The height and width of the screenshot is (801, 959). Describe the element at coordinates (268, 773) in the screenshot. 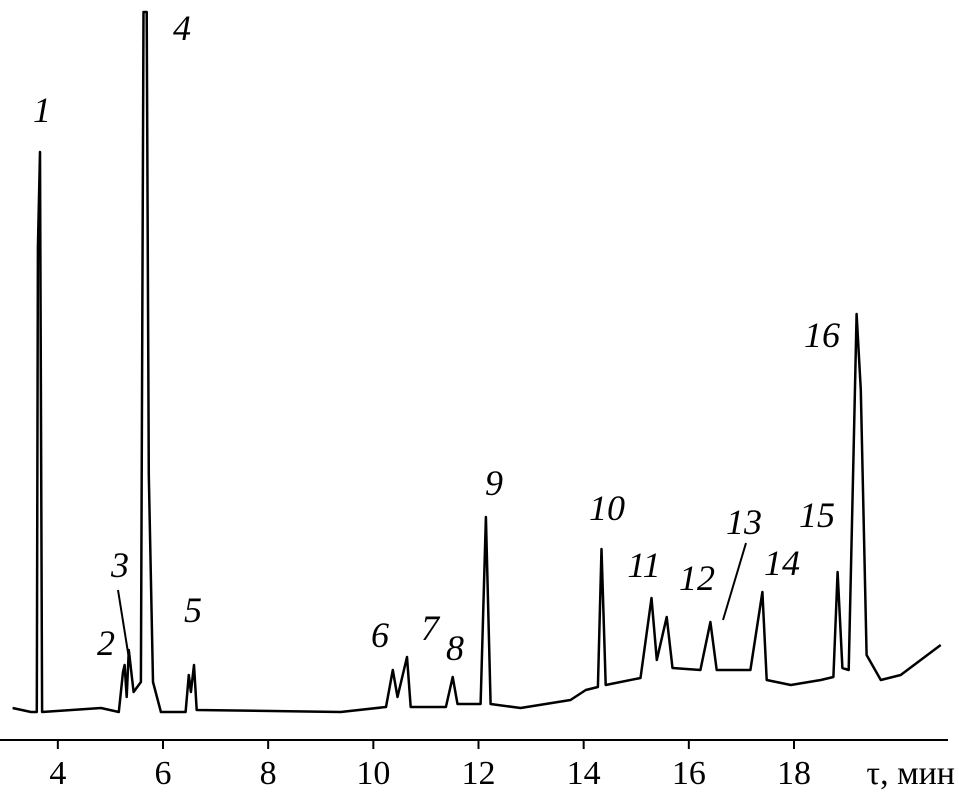

I see `x-tick-label: 8` at that location.